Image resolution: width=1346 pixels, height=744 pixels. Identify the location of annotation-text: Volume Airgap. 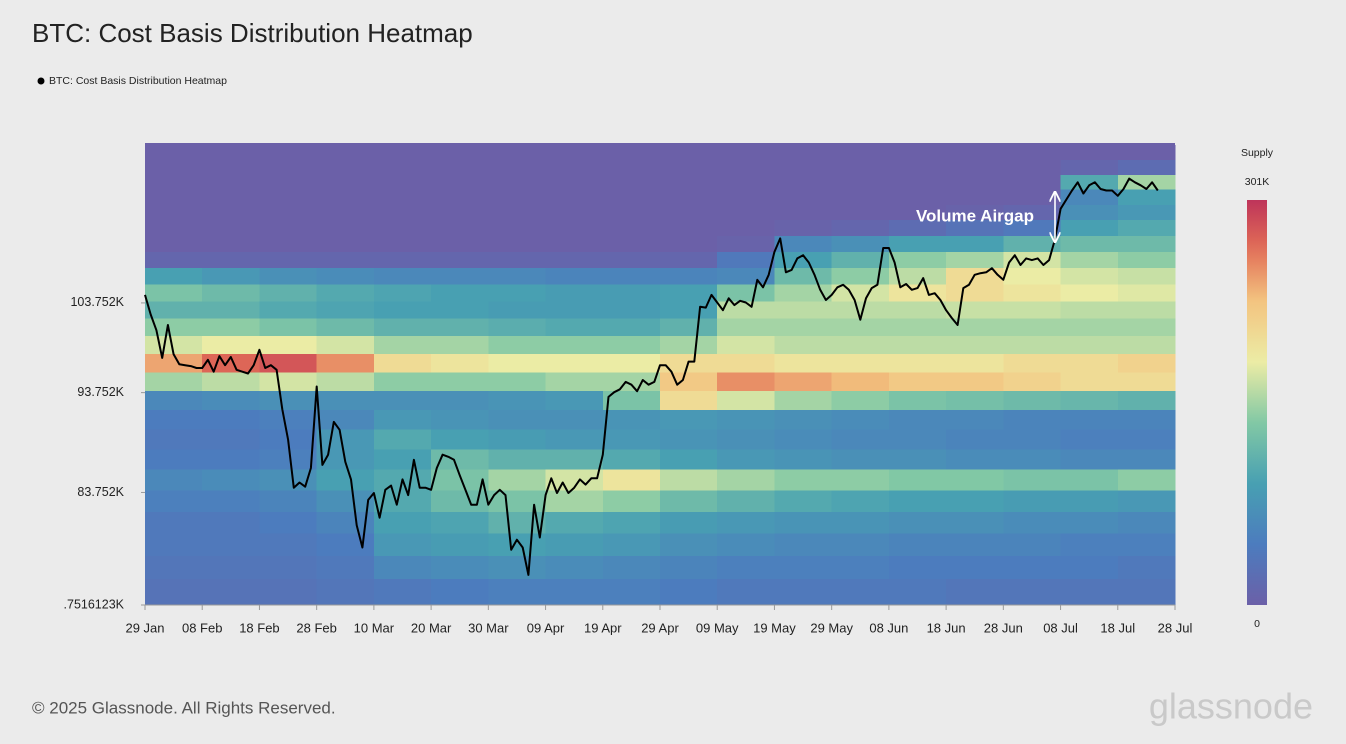
(975, 215).